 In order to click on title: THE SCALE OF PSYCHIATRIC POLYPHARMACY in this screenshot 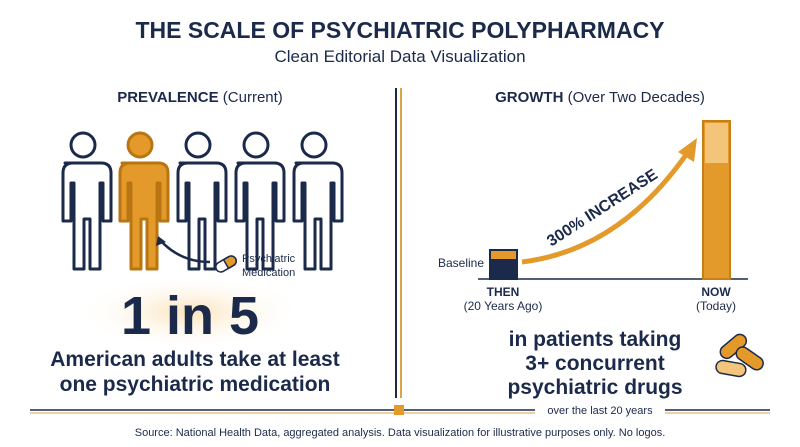, I will do `click(399, 30)`.